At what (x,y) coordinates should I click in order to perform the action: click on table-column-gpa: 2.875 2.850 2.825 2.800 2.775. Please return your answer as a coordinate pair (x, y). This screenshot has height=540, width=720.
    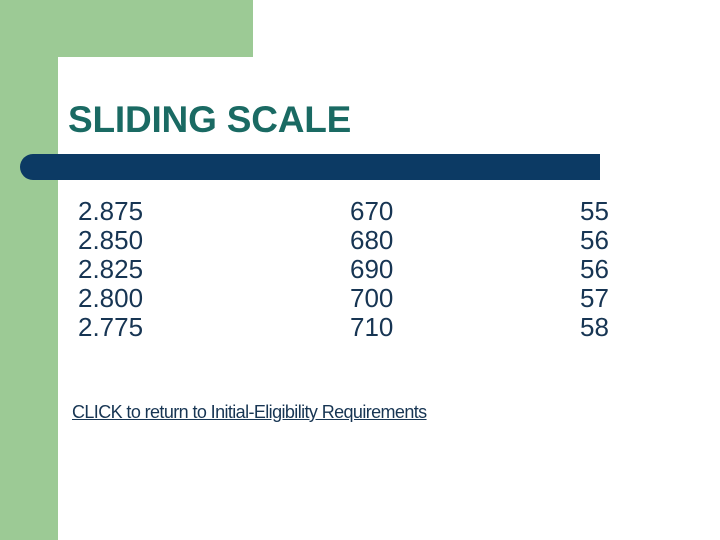
    Looking at the image, I should click on (110, 269).